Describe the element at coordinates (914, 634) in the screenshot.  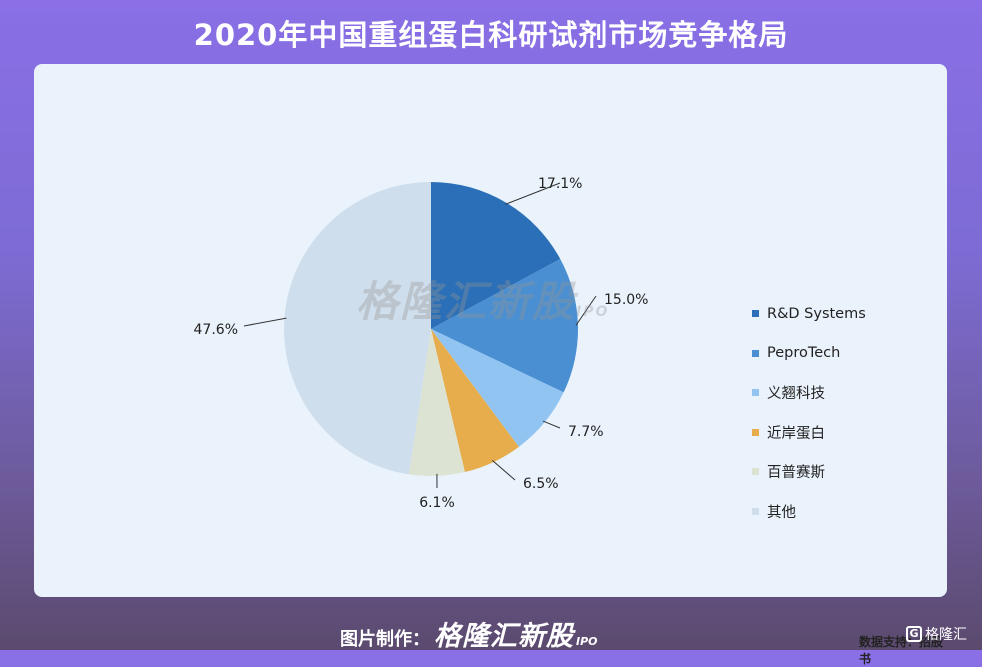
I see `g-logo-icon: G` at that location.